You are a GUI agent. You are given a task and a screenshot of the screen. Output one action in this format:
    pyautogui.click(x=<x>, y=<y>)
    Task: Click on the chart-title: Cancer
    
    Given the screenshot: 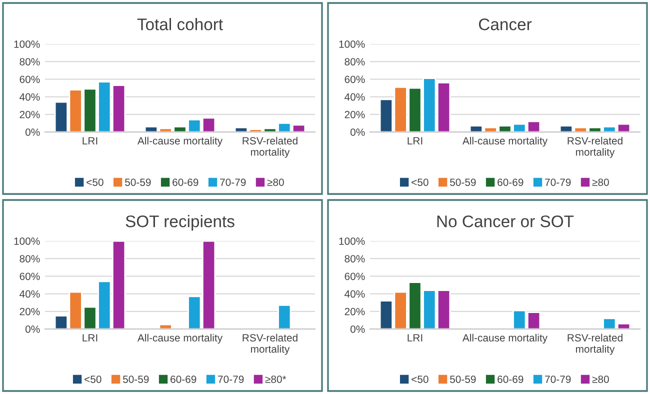 What is the action you would take?
    pyautogui.click(x=505, y=24)
    